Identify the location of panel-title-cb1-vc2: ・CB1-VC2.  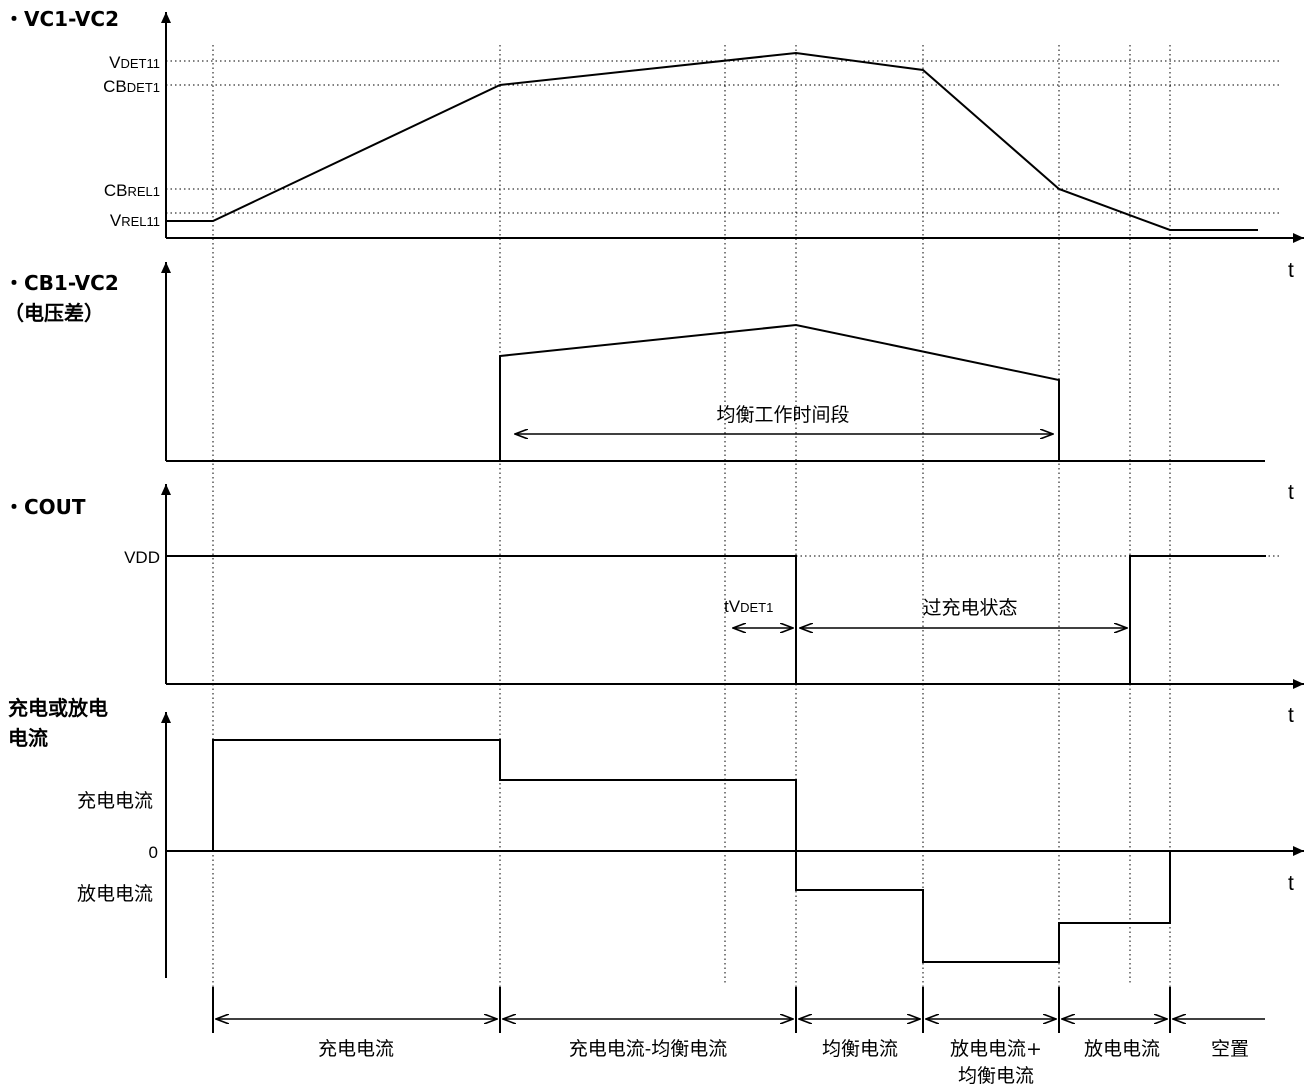
(61, 283).